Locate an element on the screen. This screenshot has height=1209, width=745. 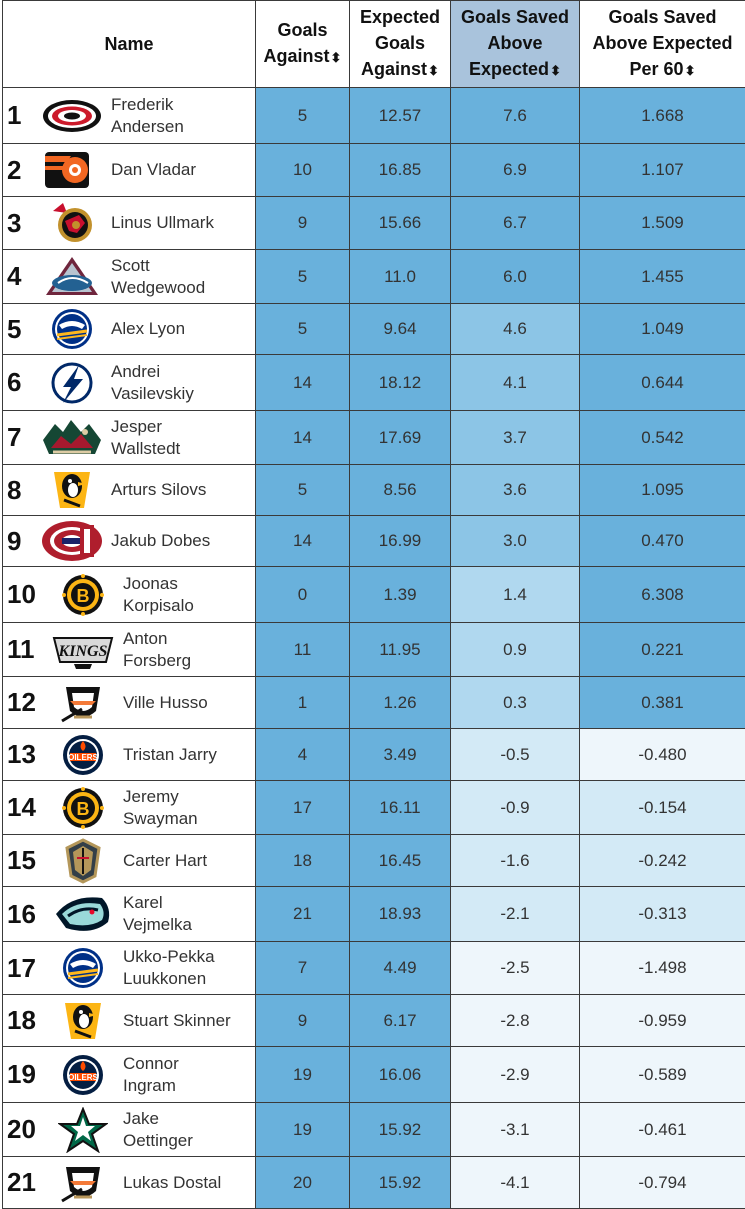
cell-ga: 4 is located at coordinates (303, 755).